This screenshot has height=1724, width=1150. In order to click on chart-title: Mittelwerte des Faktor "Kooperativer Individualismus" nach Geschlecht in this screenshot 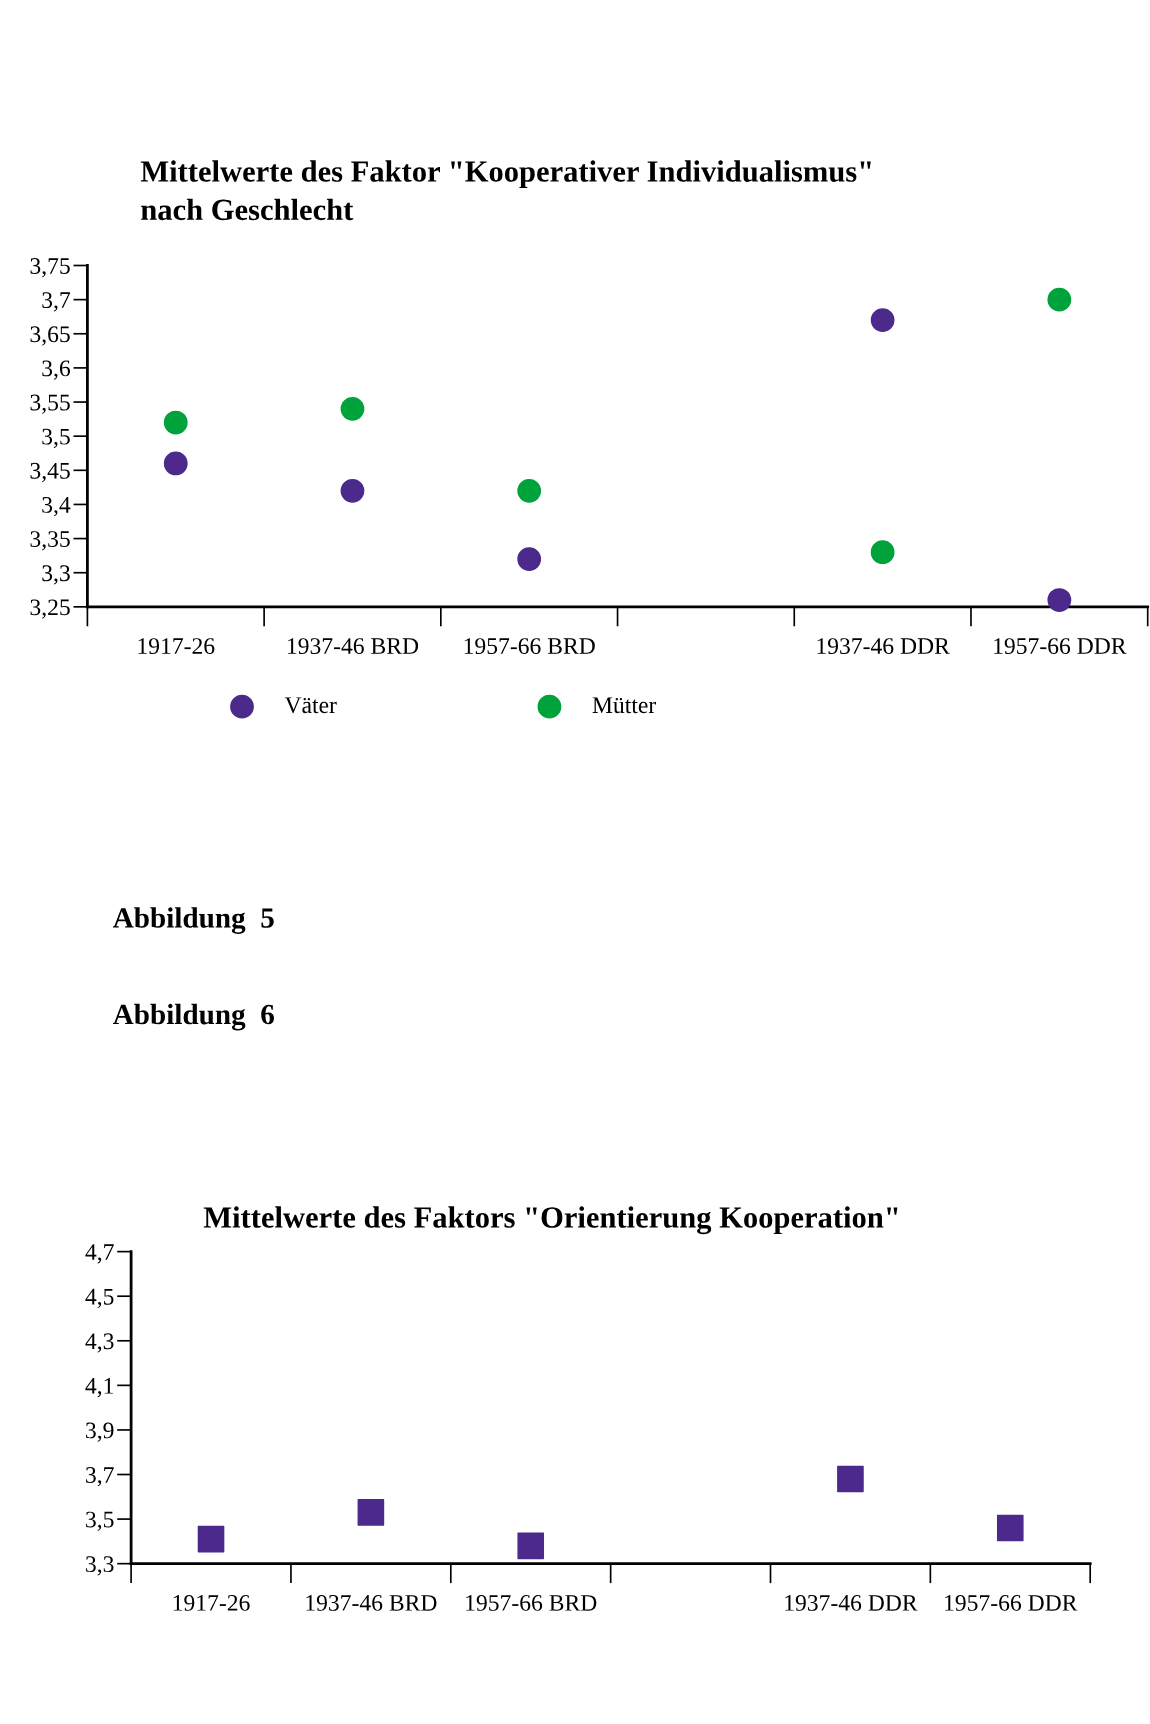, I will do `click(505, 190)`.